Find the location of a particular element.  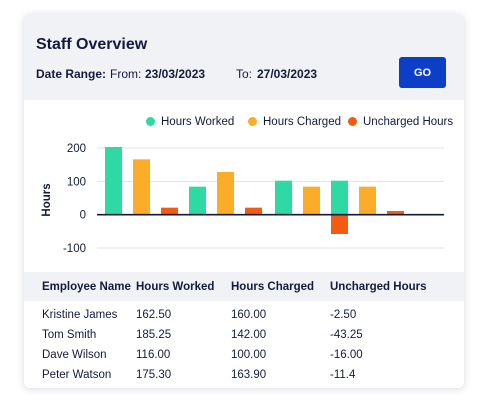

table-row: Peter Watson 175.30 163.90 -11.4 is located at coordinates (244, 376).